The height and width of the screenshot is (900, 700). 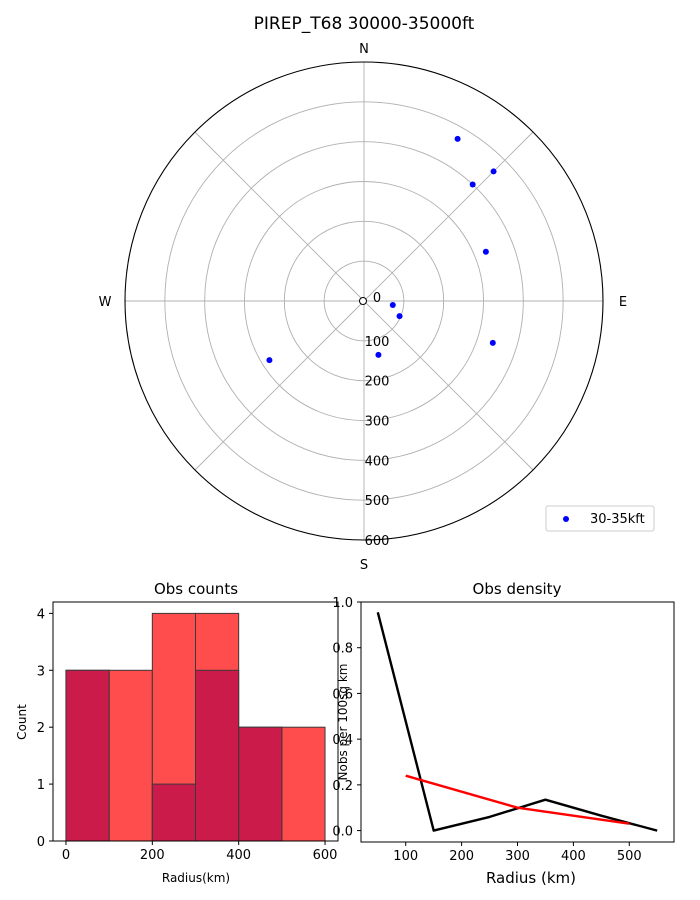 What do you see at coordinates (517, 589) in the screenshot?
I see `density-title: Obs density` at bounding box center [517, 589].